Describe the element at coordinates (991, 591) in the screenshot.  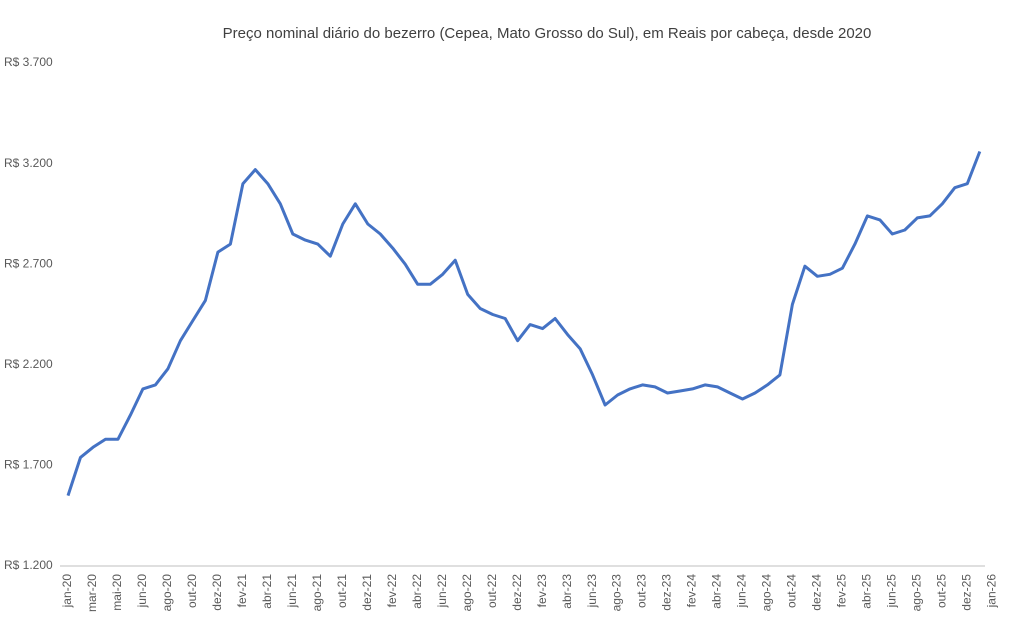
I see `x-tick-label: jan-26` at that location.